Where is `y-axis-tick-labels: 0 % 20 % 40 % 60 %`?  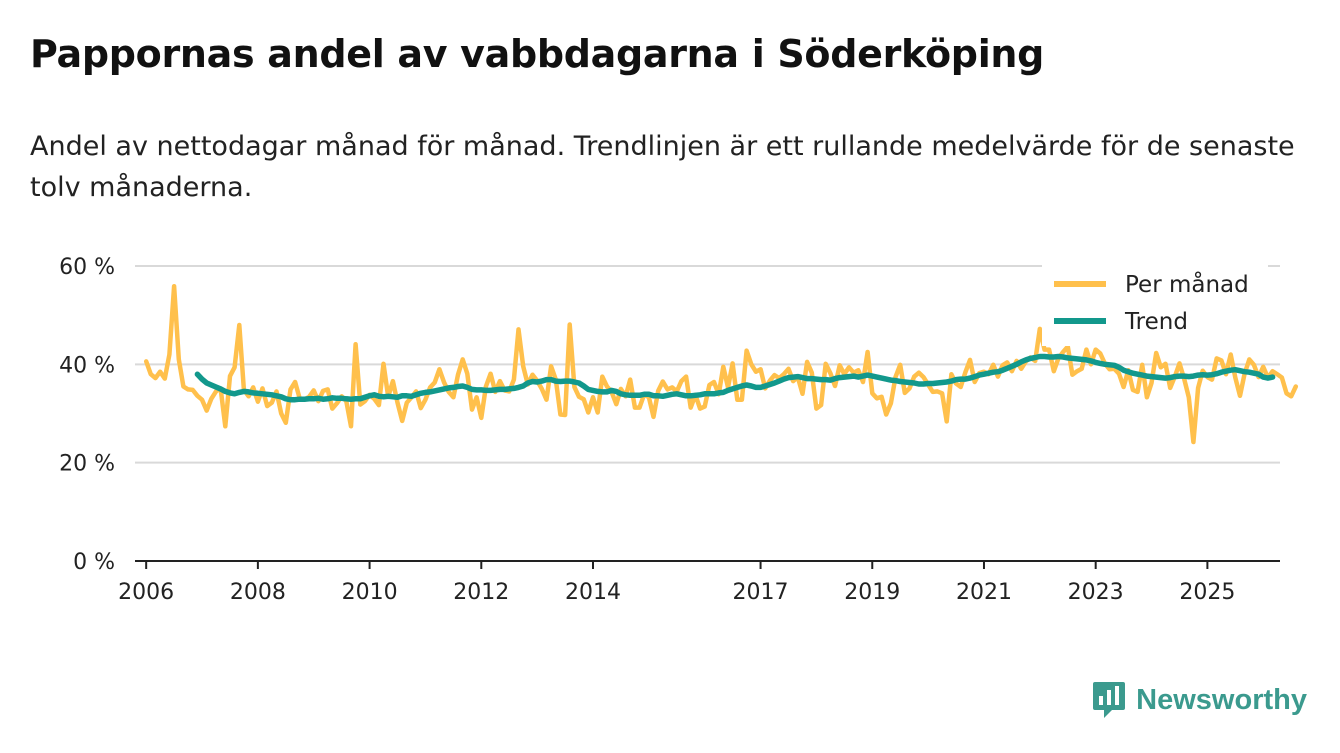
y-axis-tick-labels: 0 % 20 % 40 % 60 % is located at coordinates (87, 415).